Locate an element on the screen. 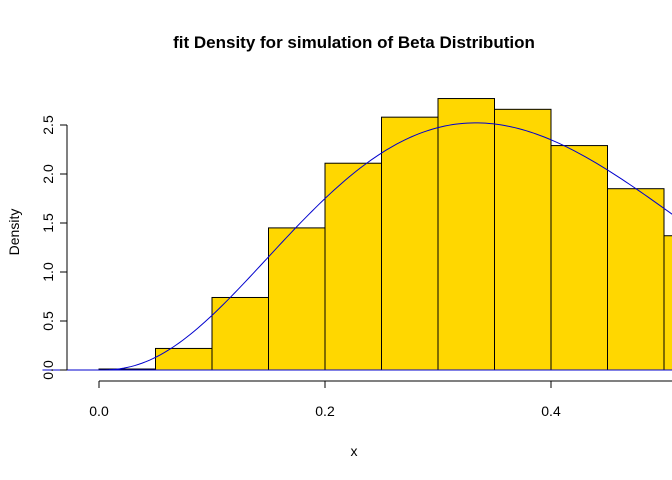 This screenshot has height=480, width=672. y-tick-label: 2.0 is located at coordinates (48, 174).